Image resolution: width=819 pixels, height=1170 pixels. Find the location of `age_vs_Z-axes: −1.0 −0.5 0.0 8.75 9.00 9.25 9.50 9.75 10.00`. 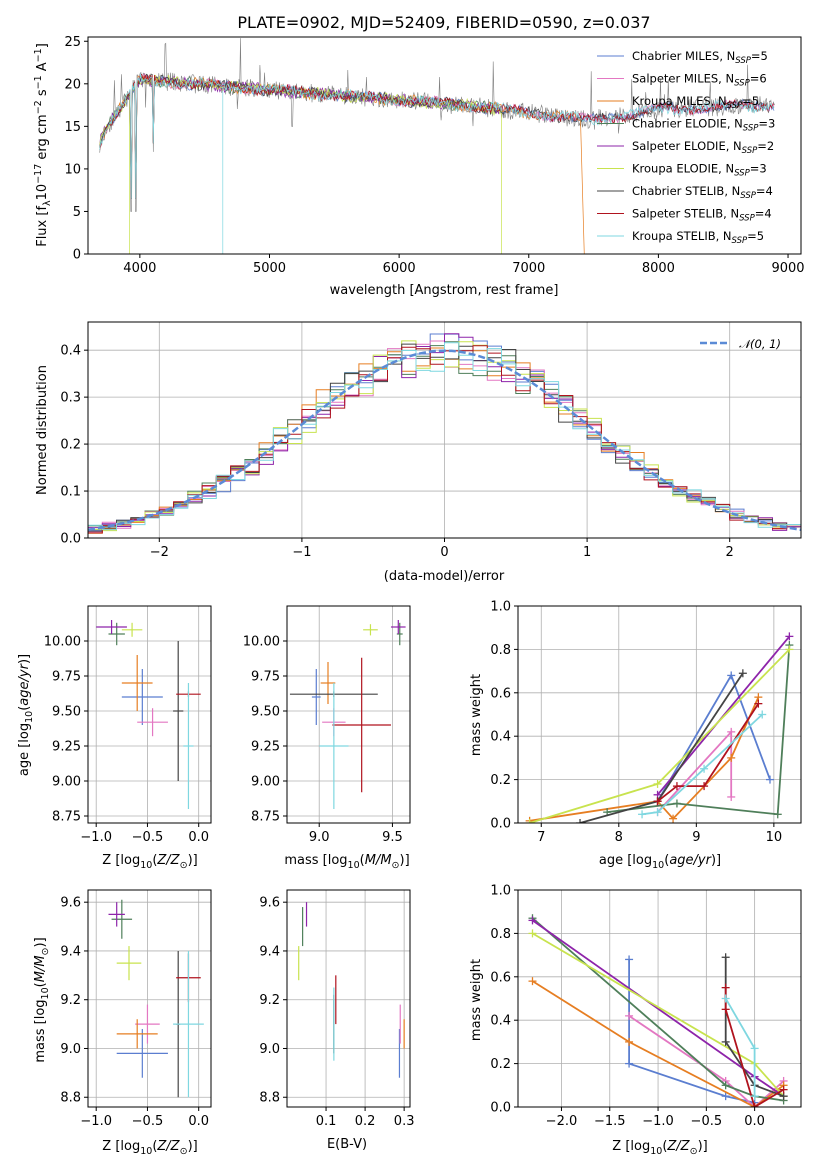

age_vs_Z-axes: −1.0 −0.5 0.0 8.75 9.00 9.25 9.50 9.75 10.00 is located at coordinates (128, 725).